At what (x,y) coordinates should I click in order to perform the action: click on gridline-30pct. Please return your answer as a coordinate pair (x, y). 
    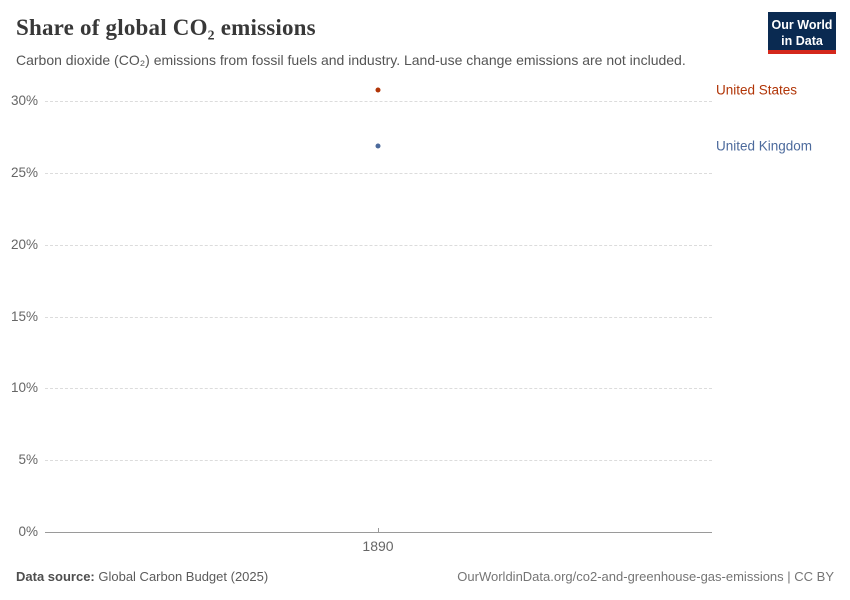
    Looking at the image, I should click on (378, 102).